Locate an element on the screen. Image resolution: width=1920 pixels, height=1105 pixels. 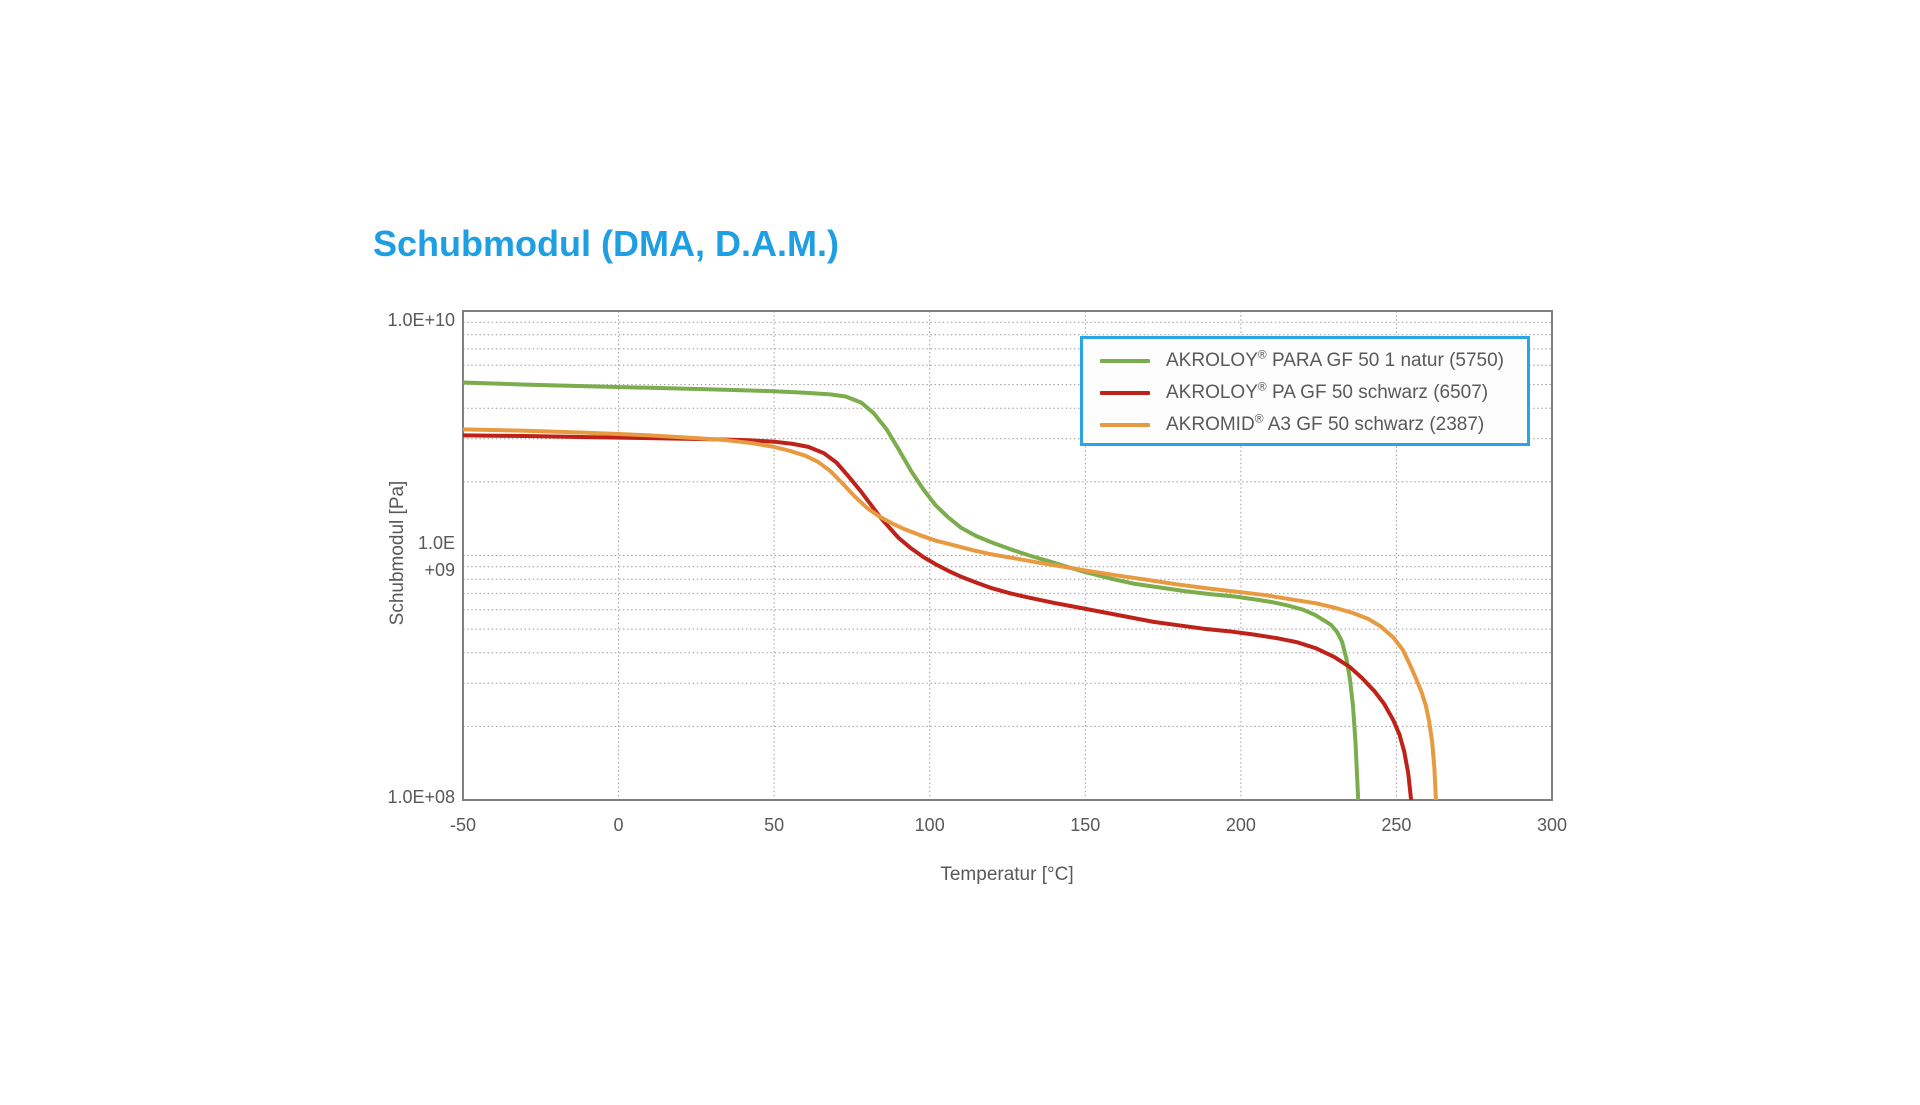
legend-label: AKROMID® A3 GF 50 schwarz (2387) is located at coordinates (1325, 423).